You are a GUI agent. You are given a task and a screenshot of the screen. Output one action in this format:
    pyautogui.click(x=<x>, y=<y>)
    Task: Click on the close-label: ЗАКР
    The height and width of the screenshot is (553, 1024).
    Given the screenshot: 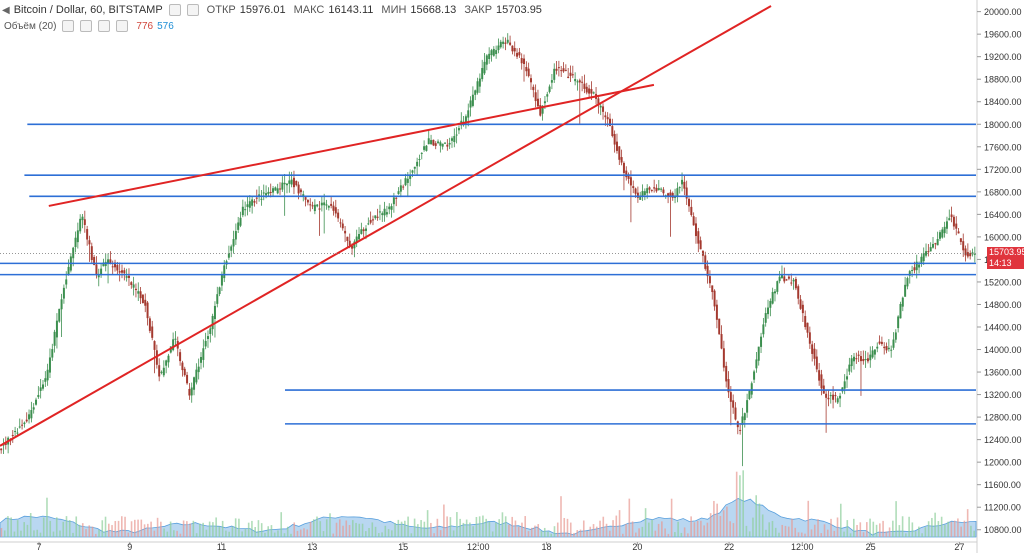 What is the action you would take?
    pyautogui.click(x=478, y=10)
    